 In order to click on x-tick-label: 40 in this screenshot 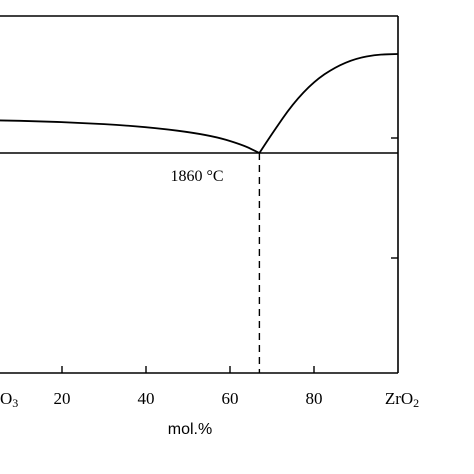, I will do `click(146, 398)`.